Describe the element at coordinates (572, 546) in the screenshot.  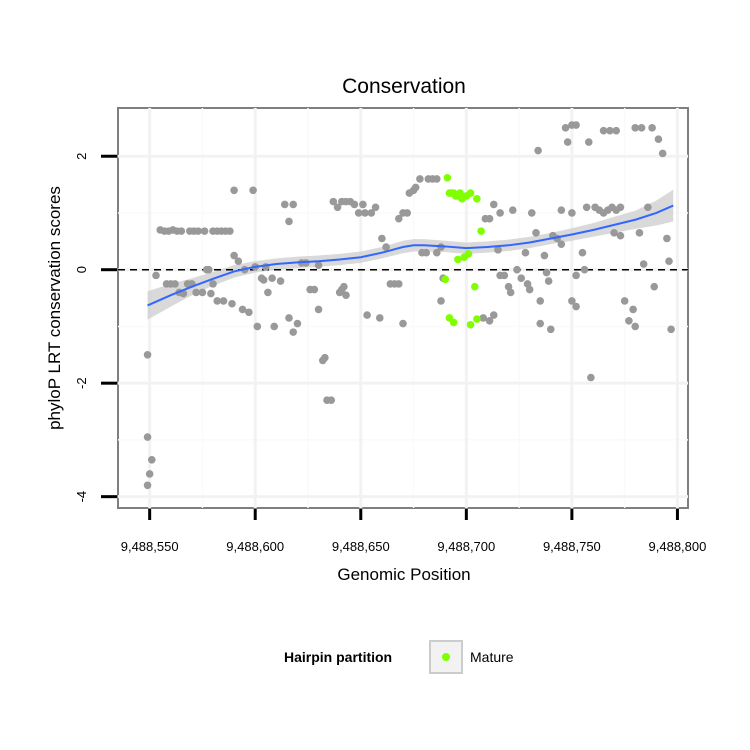
I see `x-tick-label: 9,488,750` at that location.